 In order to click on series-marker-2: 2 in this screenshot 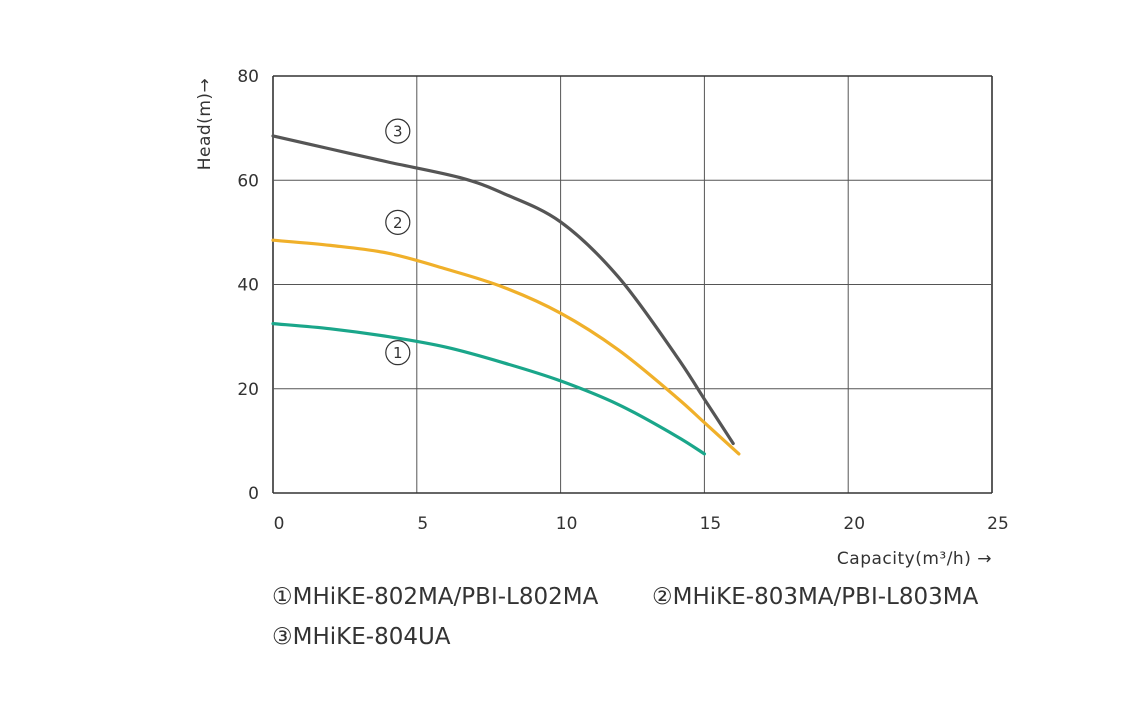, I will do `click(398, 222)`.